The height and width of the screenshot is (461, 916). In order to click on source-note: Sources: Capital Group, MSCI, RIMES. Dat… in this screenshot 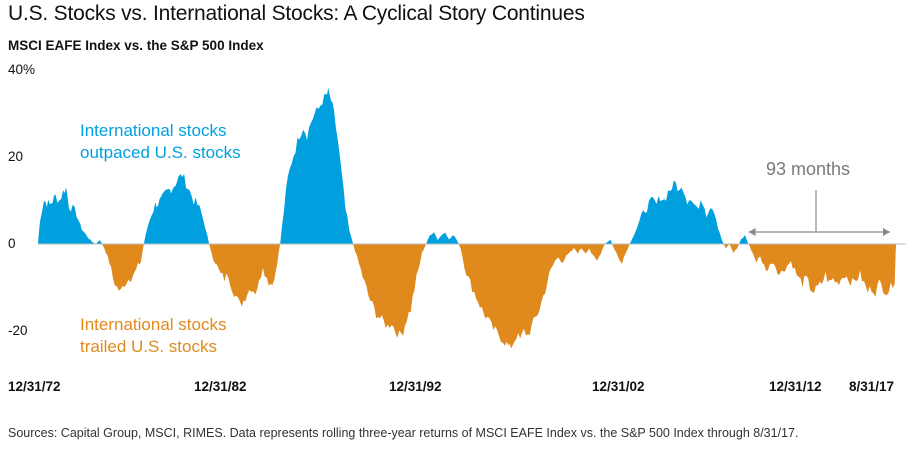, I will do `click(403, 433)`.